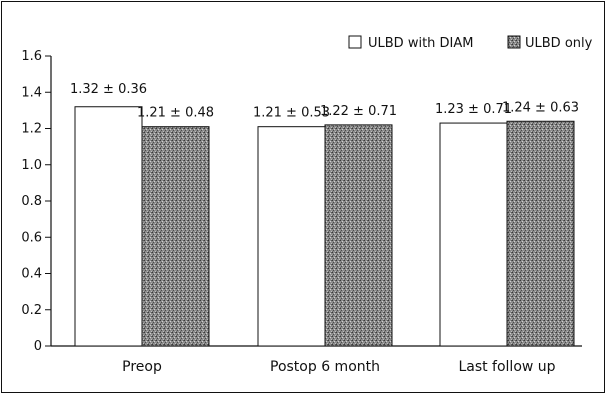 This screenshot has width=608, height=396. I want to click on data-label: 1.23 ± 0.71, so click(473, 109).